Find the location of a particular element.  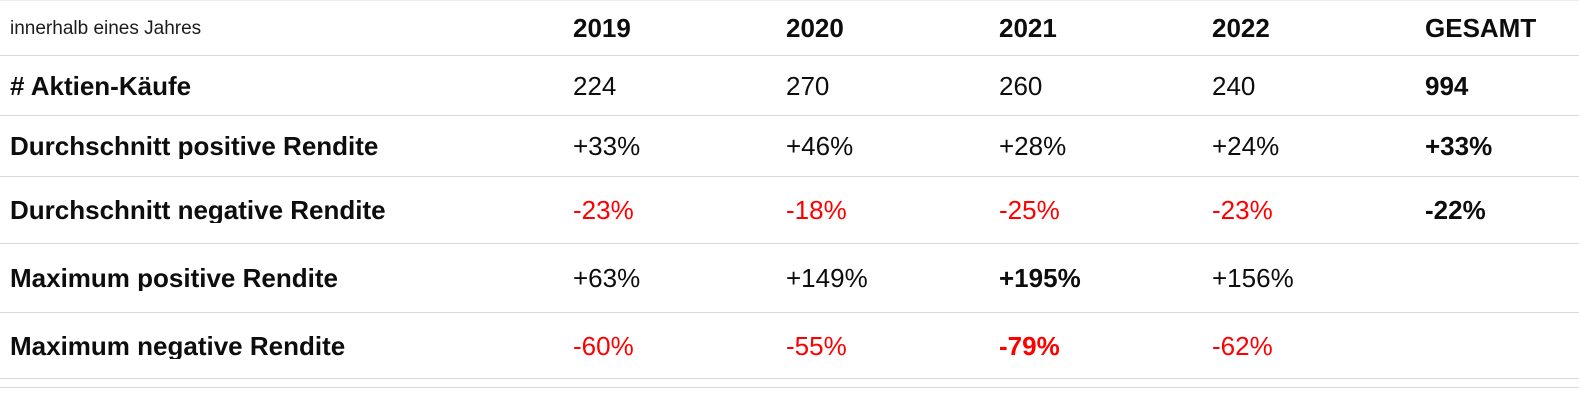

row-label: Durchschnitt negative Rendite is located at coordinates (198, 210).